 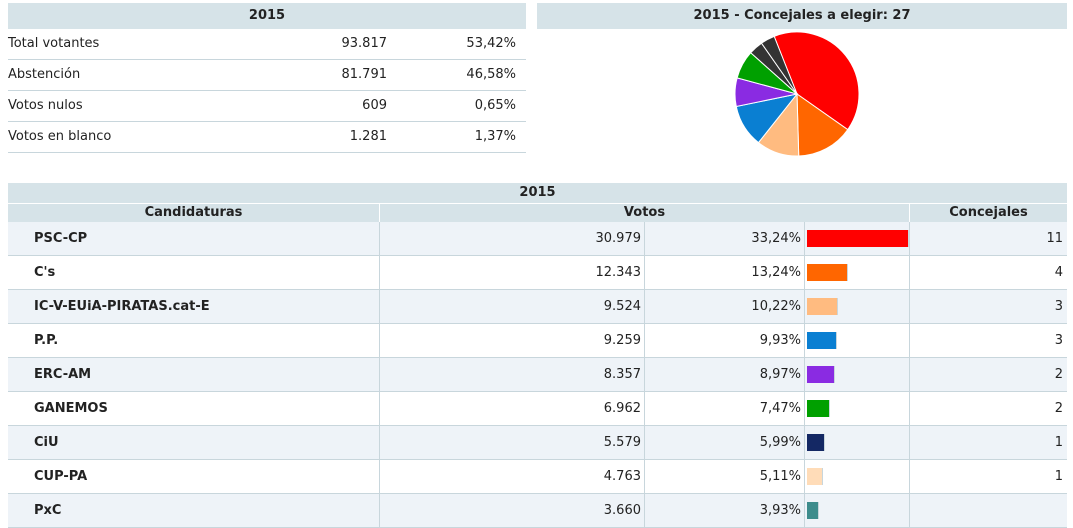 What do you see at coordinates (725, 272) in the screenshot?
I see `party-percent: 13,24%` at bounding box center [725, 272].